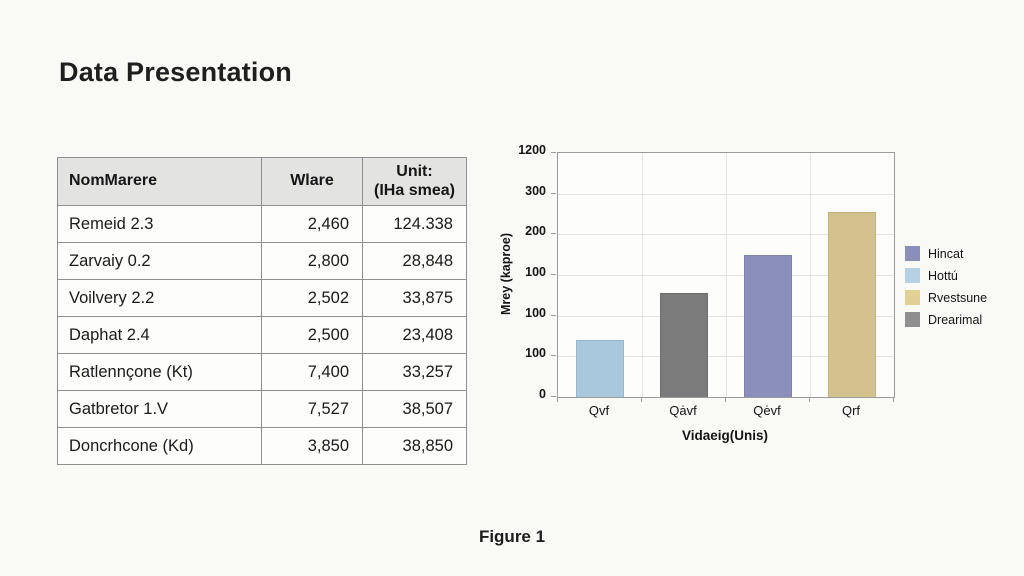 The width and height of the screenshot is (1024, 576). What do you see at coordinates (312, 372) in the screenshot?
I see `table-cell-value: 7,400` at bounding box center [312, 372].